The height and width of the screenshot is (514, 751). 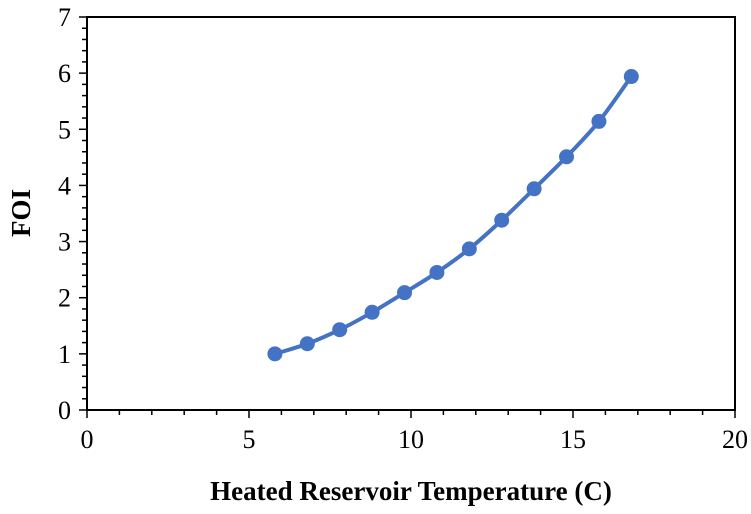 I want to click on y-tick-label: 5, so click(x=64, y=129).